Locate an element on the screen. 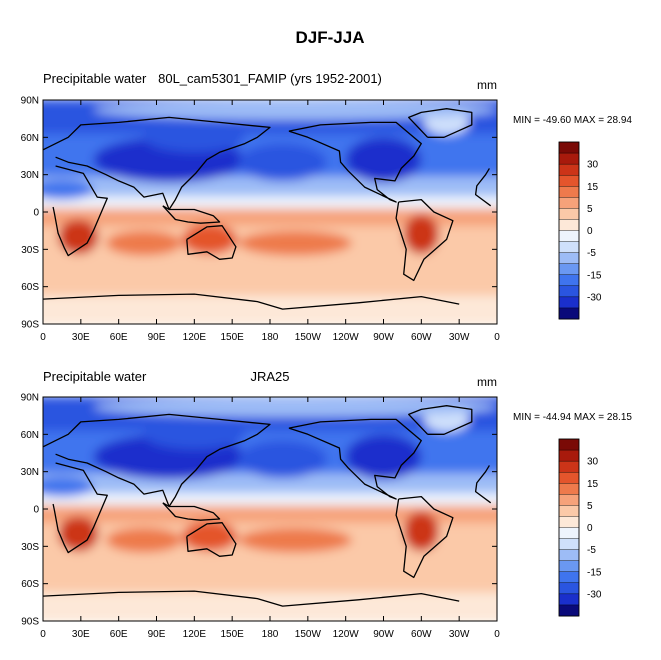 This screenshot has width=661, height=660. y-tick-label: 60N is located at coordinates (30, 435).